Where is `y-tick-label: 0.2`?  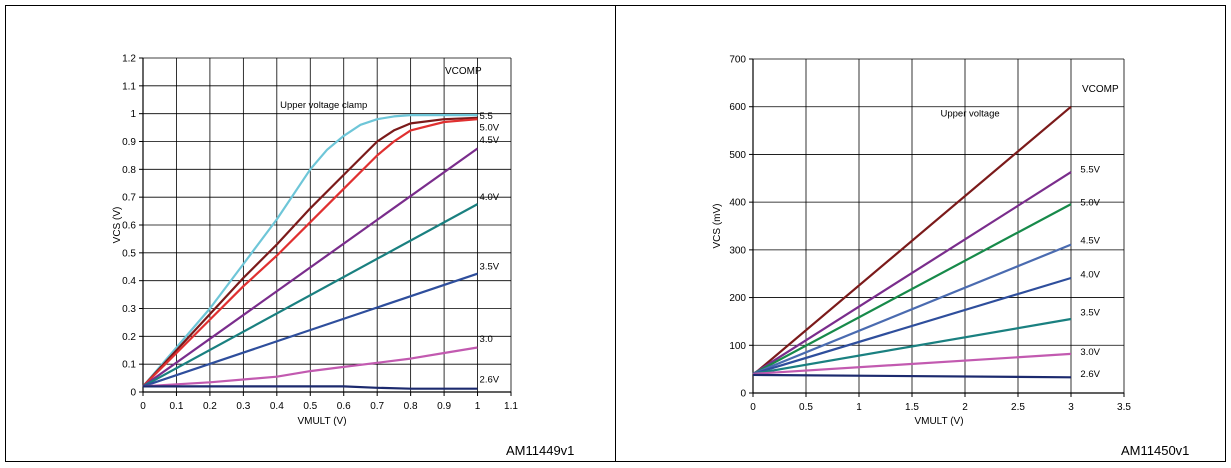
y-tick-label: 0.2 is located at coordinates (129, 337).